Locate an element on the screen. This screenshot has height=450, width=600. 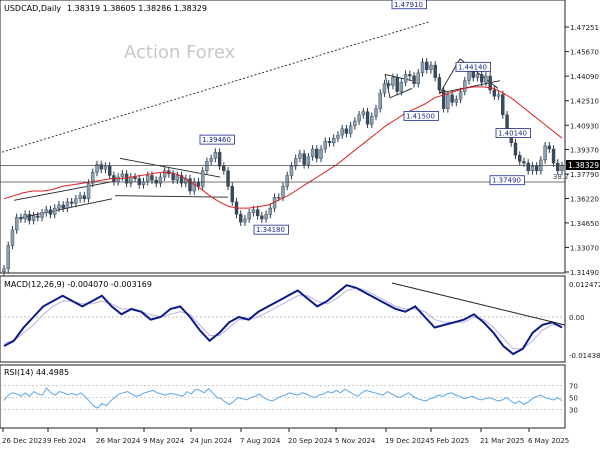
macd-tick-label: 0.00 is located at coordinates (577, 318).